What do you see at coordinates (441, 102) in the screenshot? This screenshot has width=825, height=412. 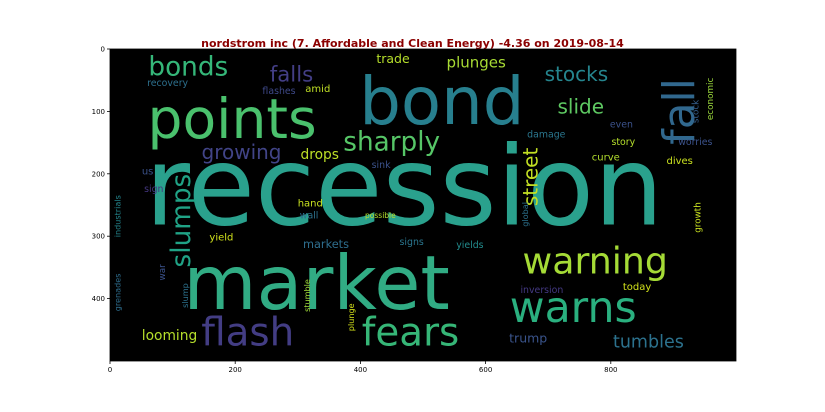 I see `word-bond: bond` at bounding box center [441, 102].